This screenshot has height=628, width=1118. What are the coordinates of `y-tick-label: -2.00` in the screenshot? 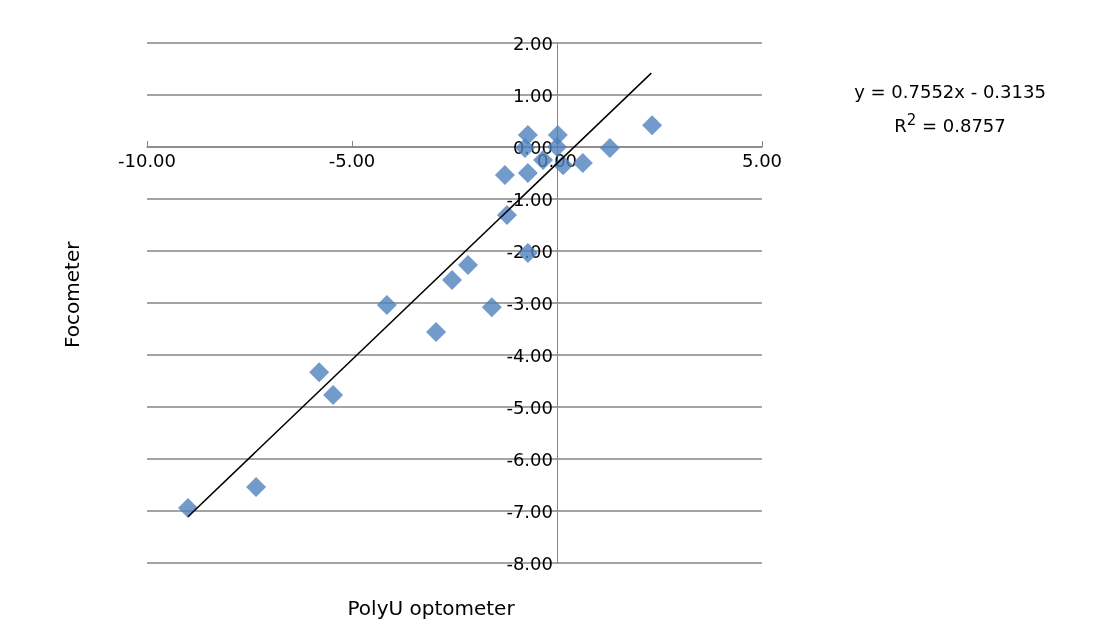 It's located at (529, 251).